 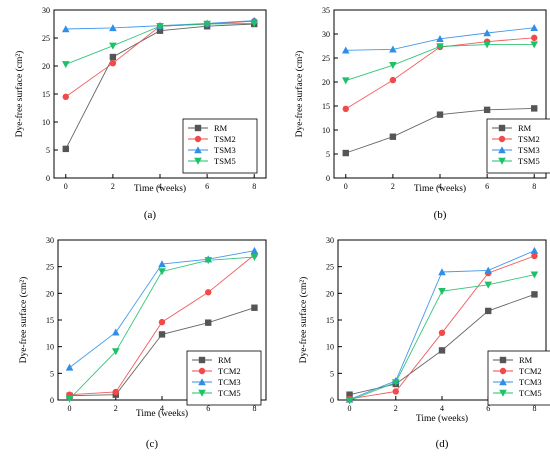 I want to click on y-tick-label: 0, so click(x=52, y=400).